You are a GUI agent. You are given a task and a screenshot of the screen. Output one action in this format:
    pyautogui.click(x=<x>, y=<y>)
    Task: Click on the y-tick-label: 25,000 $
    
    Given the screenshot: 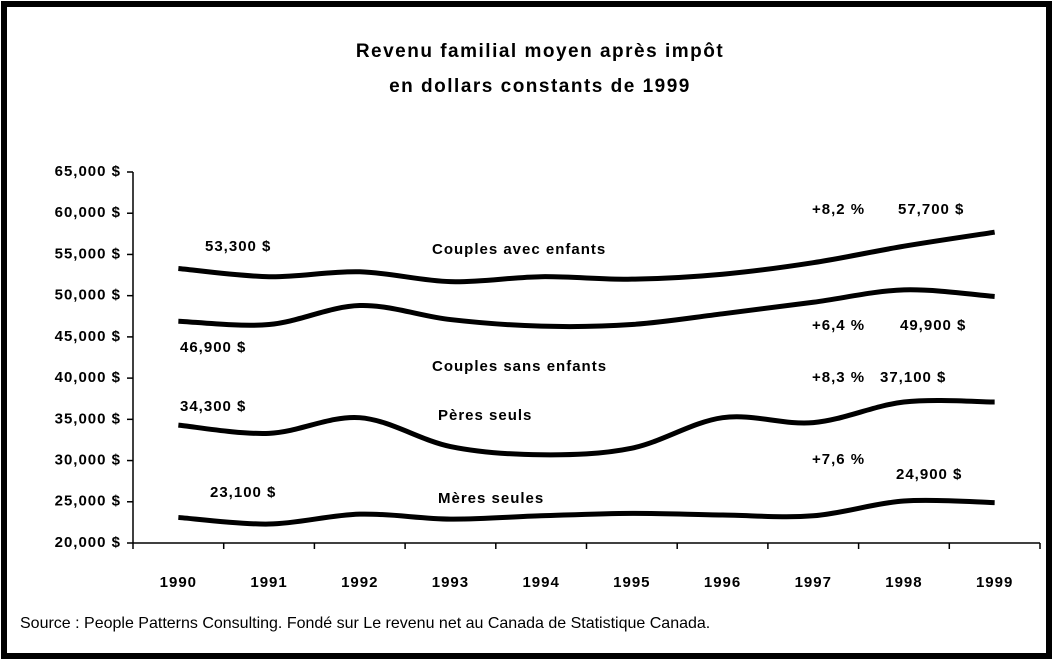 What is the action you would take?
    pyautogui.click(x=88, y=501)
    